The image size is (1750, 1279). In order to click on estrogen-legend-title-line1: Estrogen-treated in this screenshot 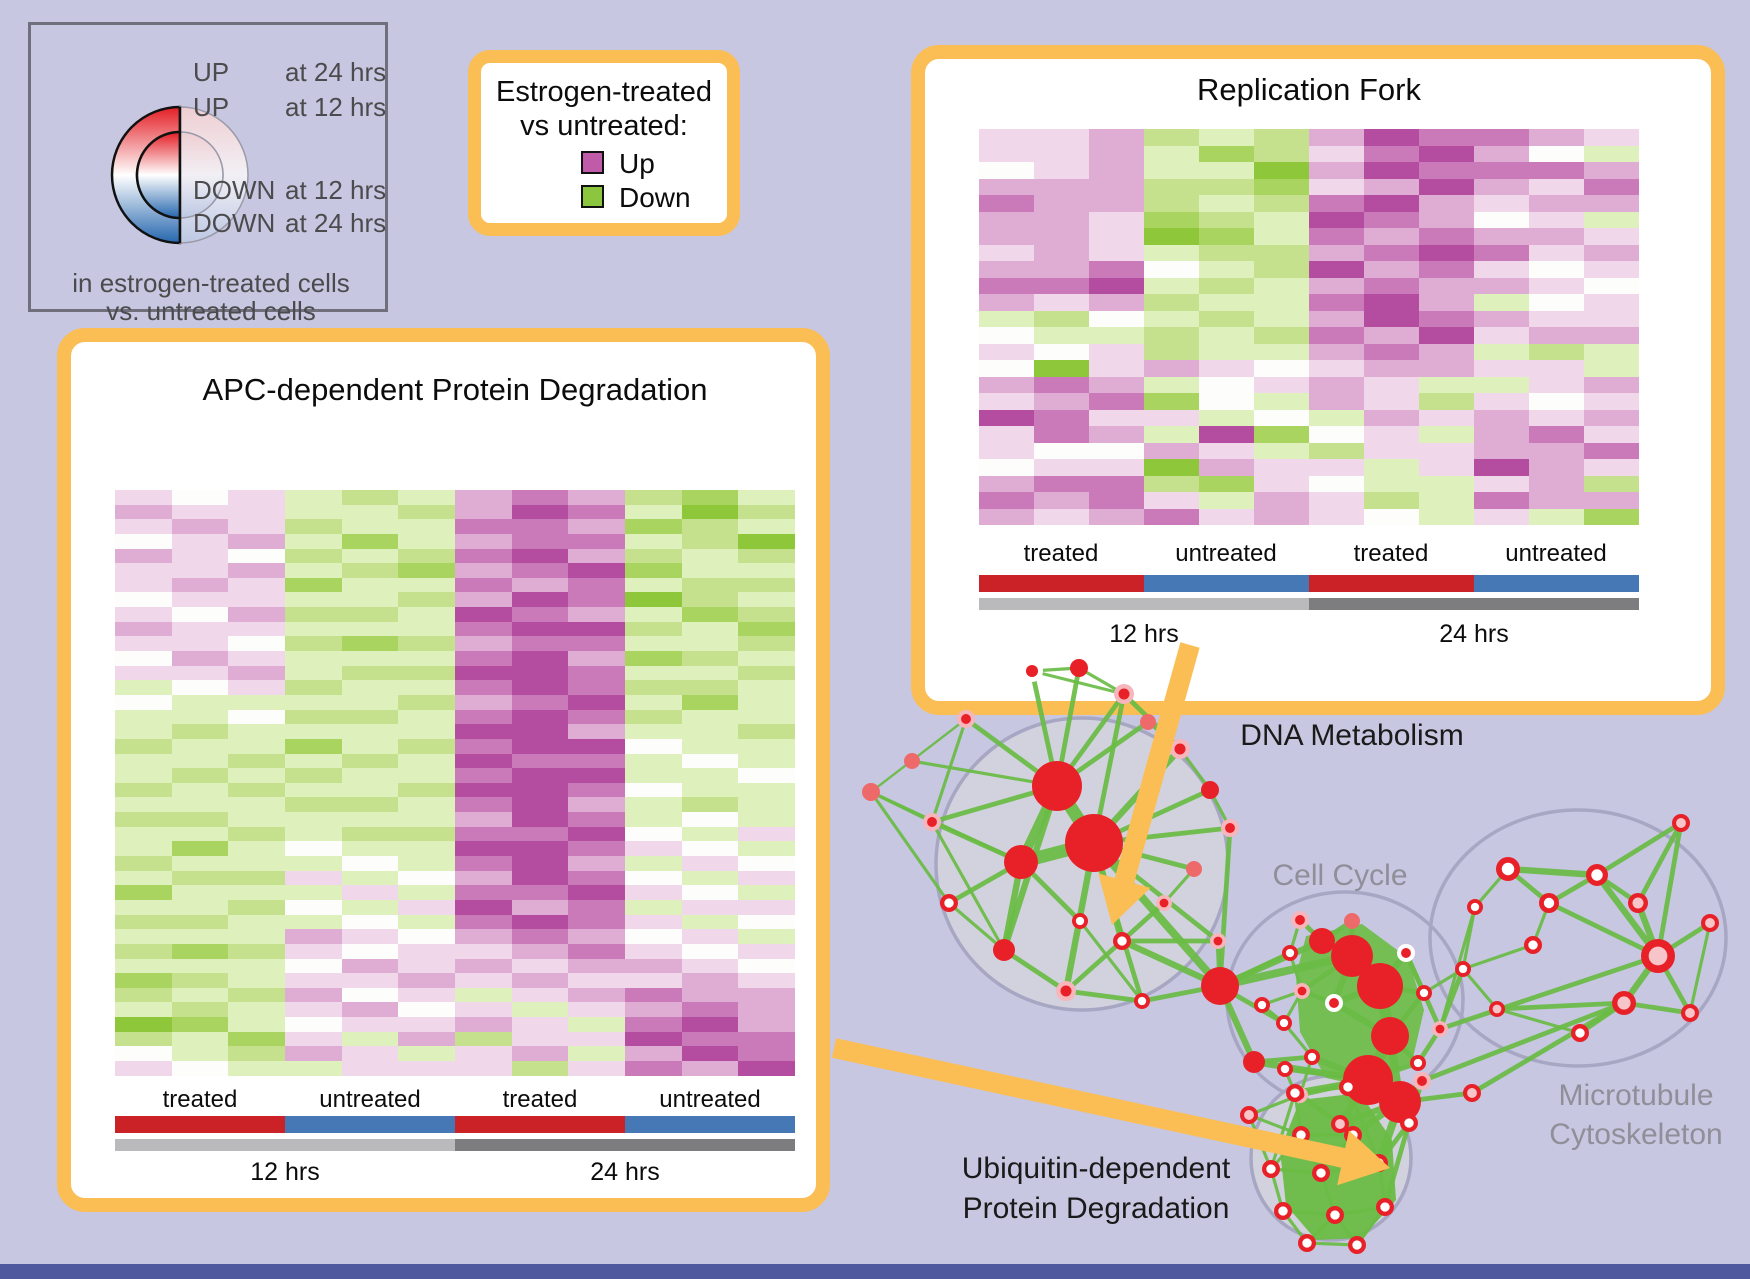, I will do `click(603, 92)`.